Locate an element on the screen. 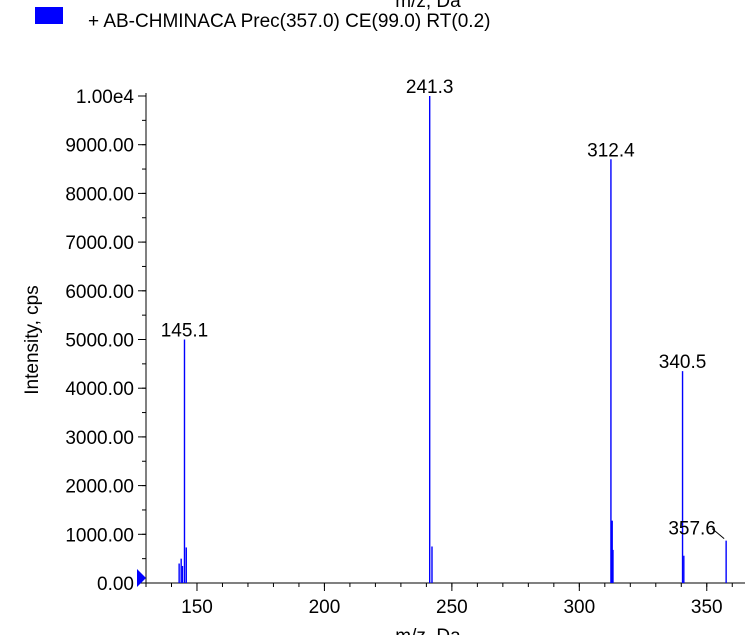 This screenshot has height=635, width=753. y-tick-label: 6000.00 is located at coordinates (99, 292).